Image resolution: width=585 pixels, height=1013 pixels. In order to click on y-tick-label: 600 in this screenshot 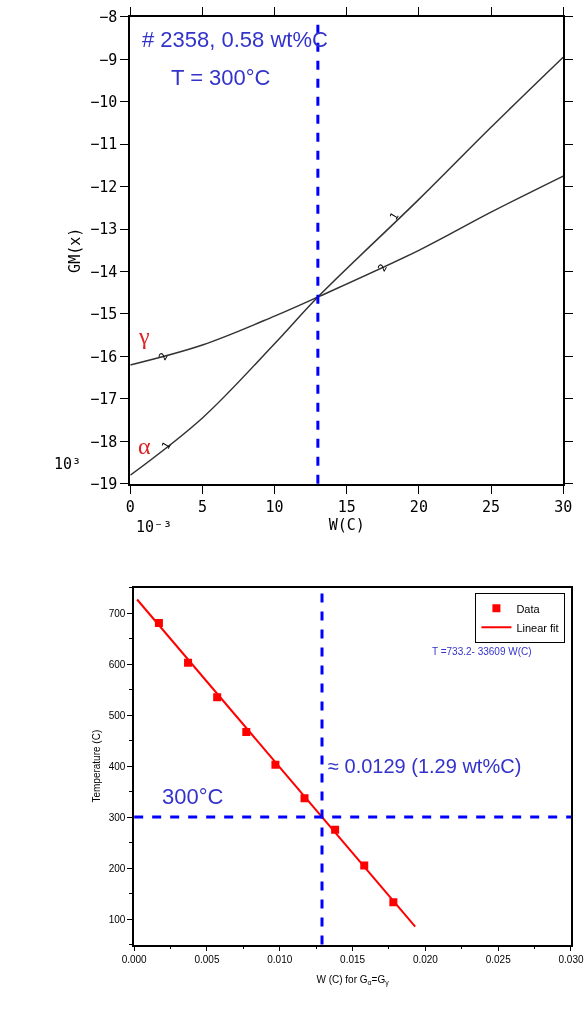, I will do `click(117, 664)`.